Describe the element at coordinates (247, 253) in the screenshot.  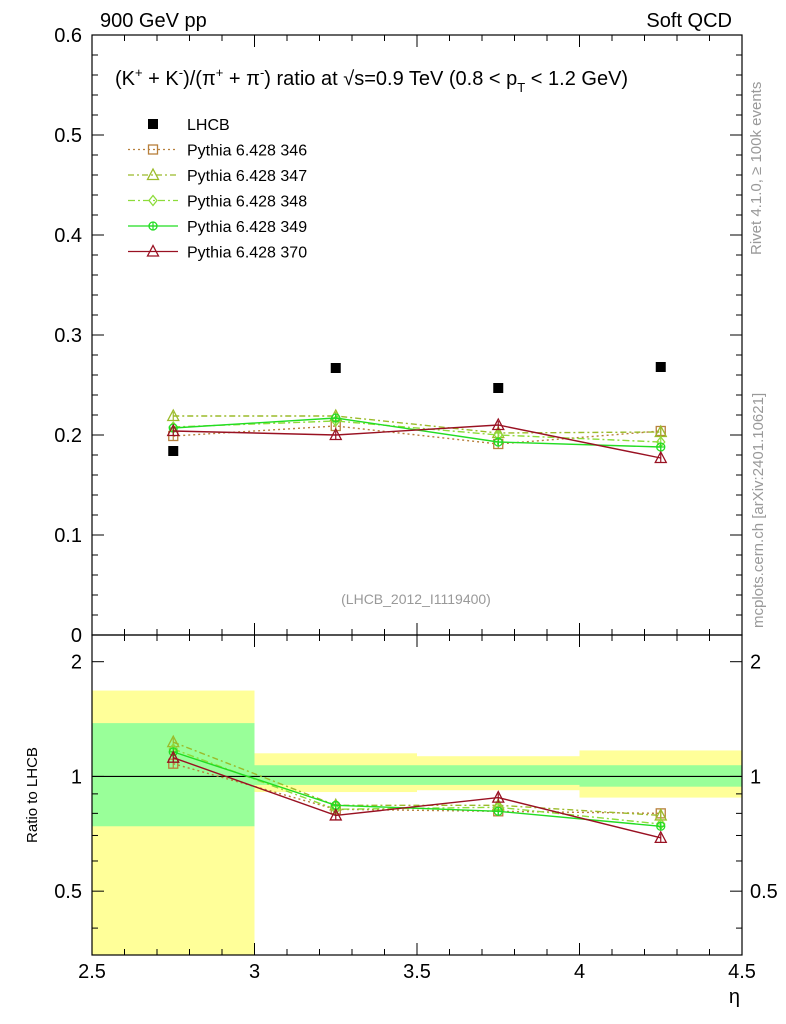
I see `legend-label: Pythia 6.428 370` at that location.